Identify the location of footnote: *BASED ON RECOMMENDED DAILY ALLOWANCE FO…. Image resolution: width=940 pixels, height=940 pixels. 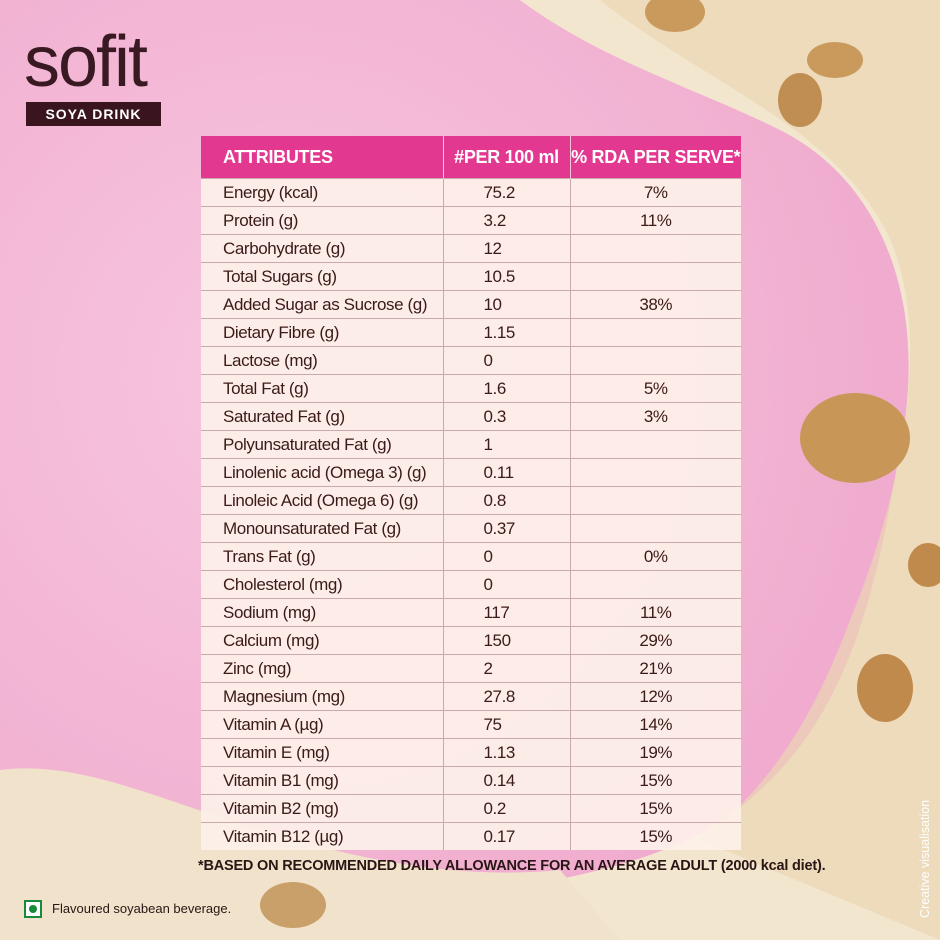
(512, 866).